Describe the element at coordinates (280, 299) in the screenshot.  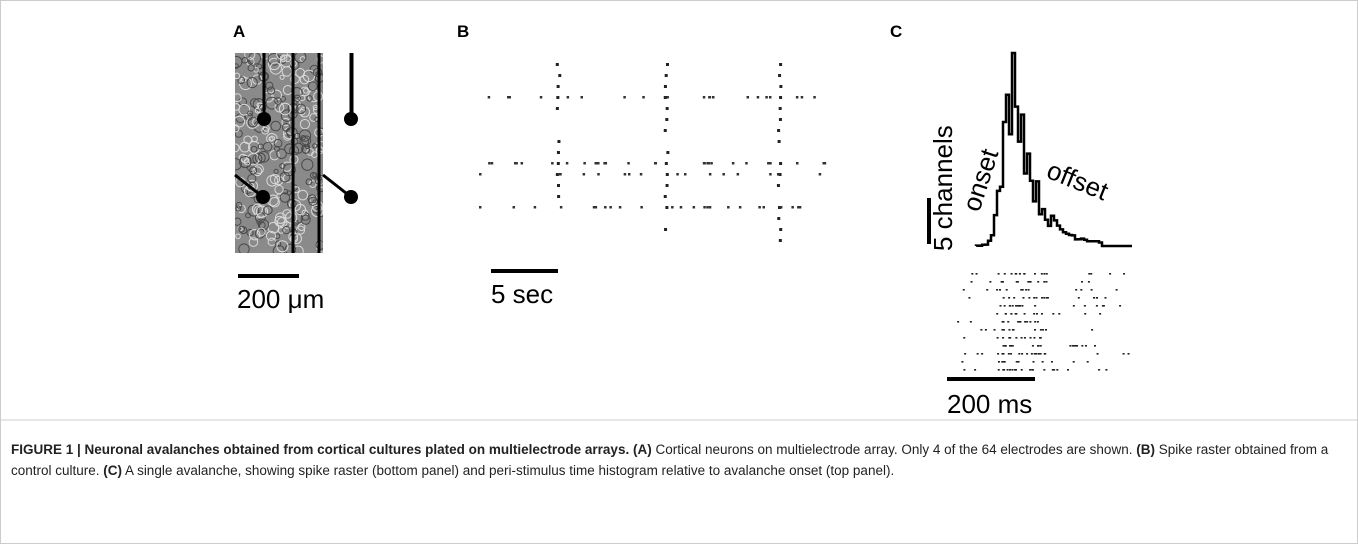
I see `scale-label: 200 μm` at that location.